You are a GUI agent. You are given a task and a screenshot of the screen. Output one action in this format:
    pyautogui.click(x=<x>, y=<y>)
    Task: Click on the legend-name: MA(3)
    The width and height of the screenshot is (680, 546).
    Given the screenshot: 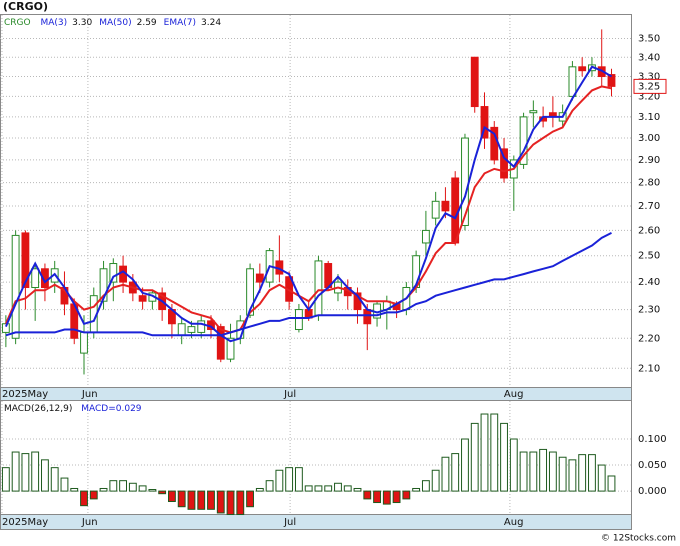 What is the action you would take?
    pyautogui.click(x=53, y=23)
    